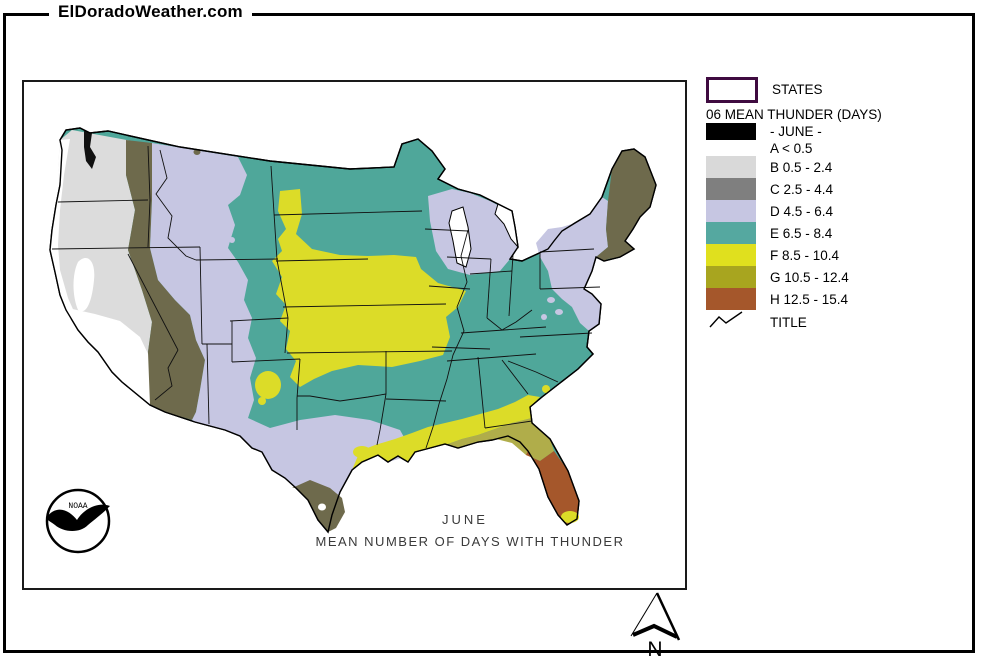  What do you see at coordinates (805, 255) in the screenshot?
I see `legend-label-F: F 8.5 - 10.4` at bounding box center [805, 255].